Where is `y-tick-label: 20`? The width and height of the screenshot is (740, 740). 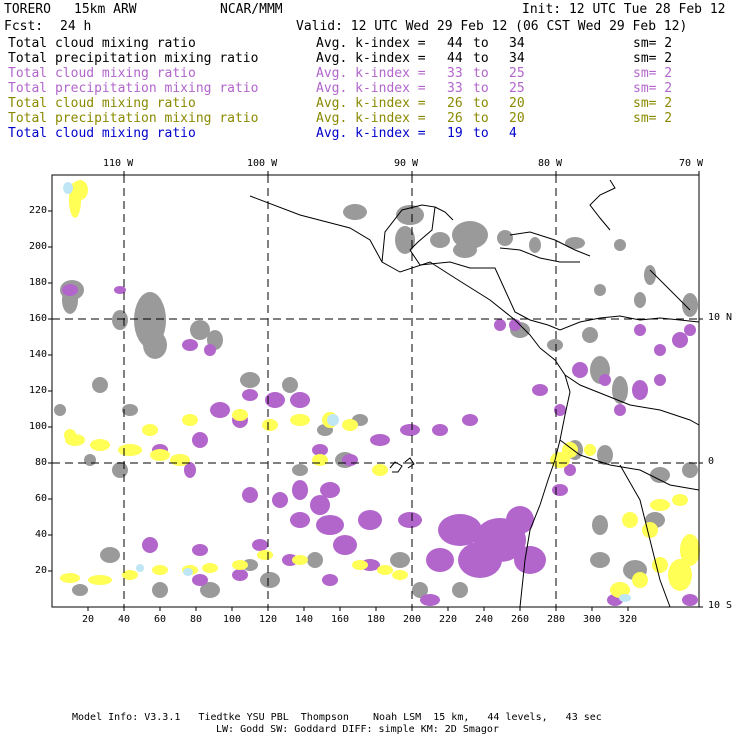 y-tick-label: 20 is located at coordinates (41, 570).